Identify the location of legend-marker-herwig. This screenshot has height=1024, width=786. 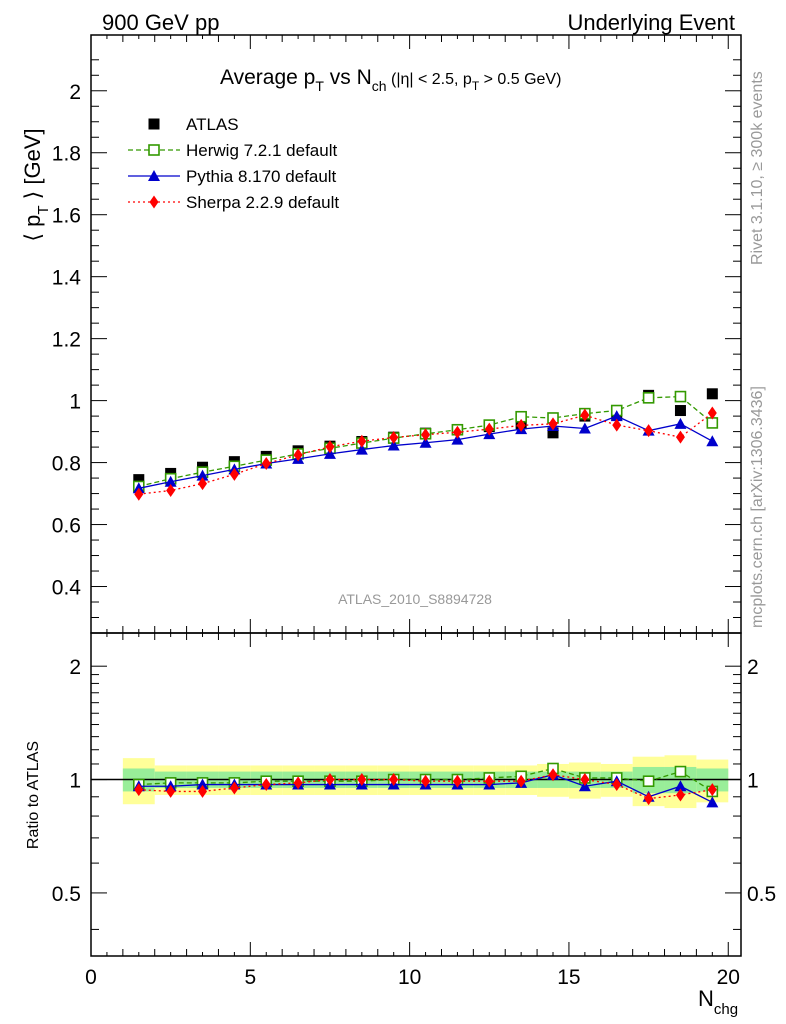
(154, 150).